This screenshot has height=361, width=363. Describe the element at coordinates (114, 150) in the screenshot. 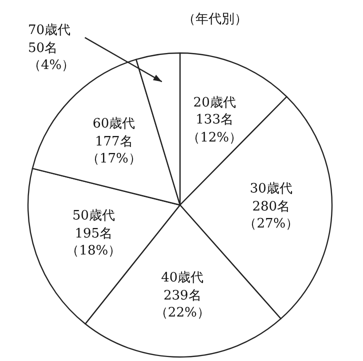

I see `data-label: 177名（17%）` at that location.